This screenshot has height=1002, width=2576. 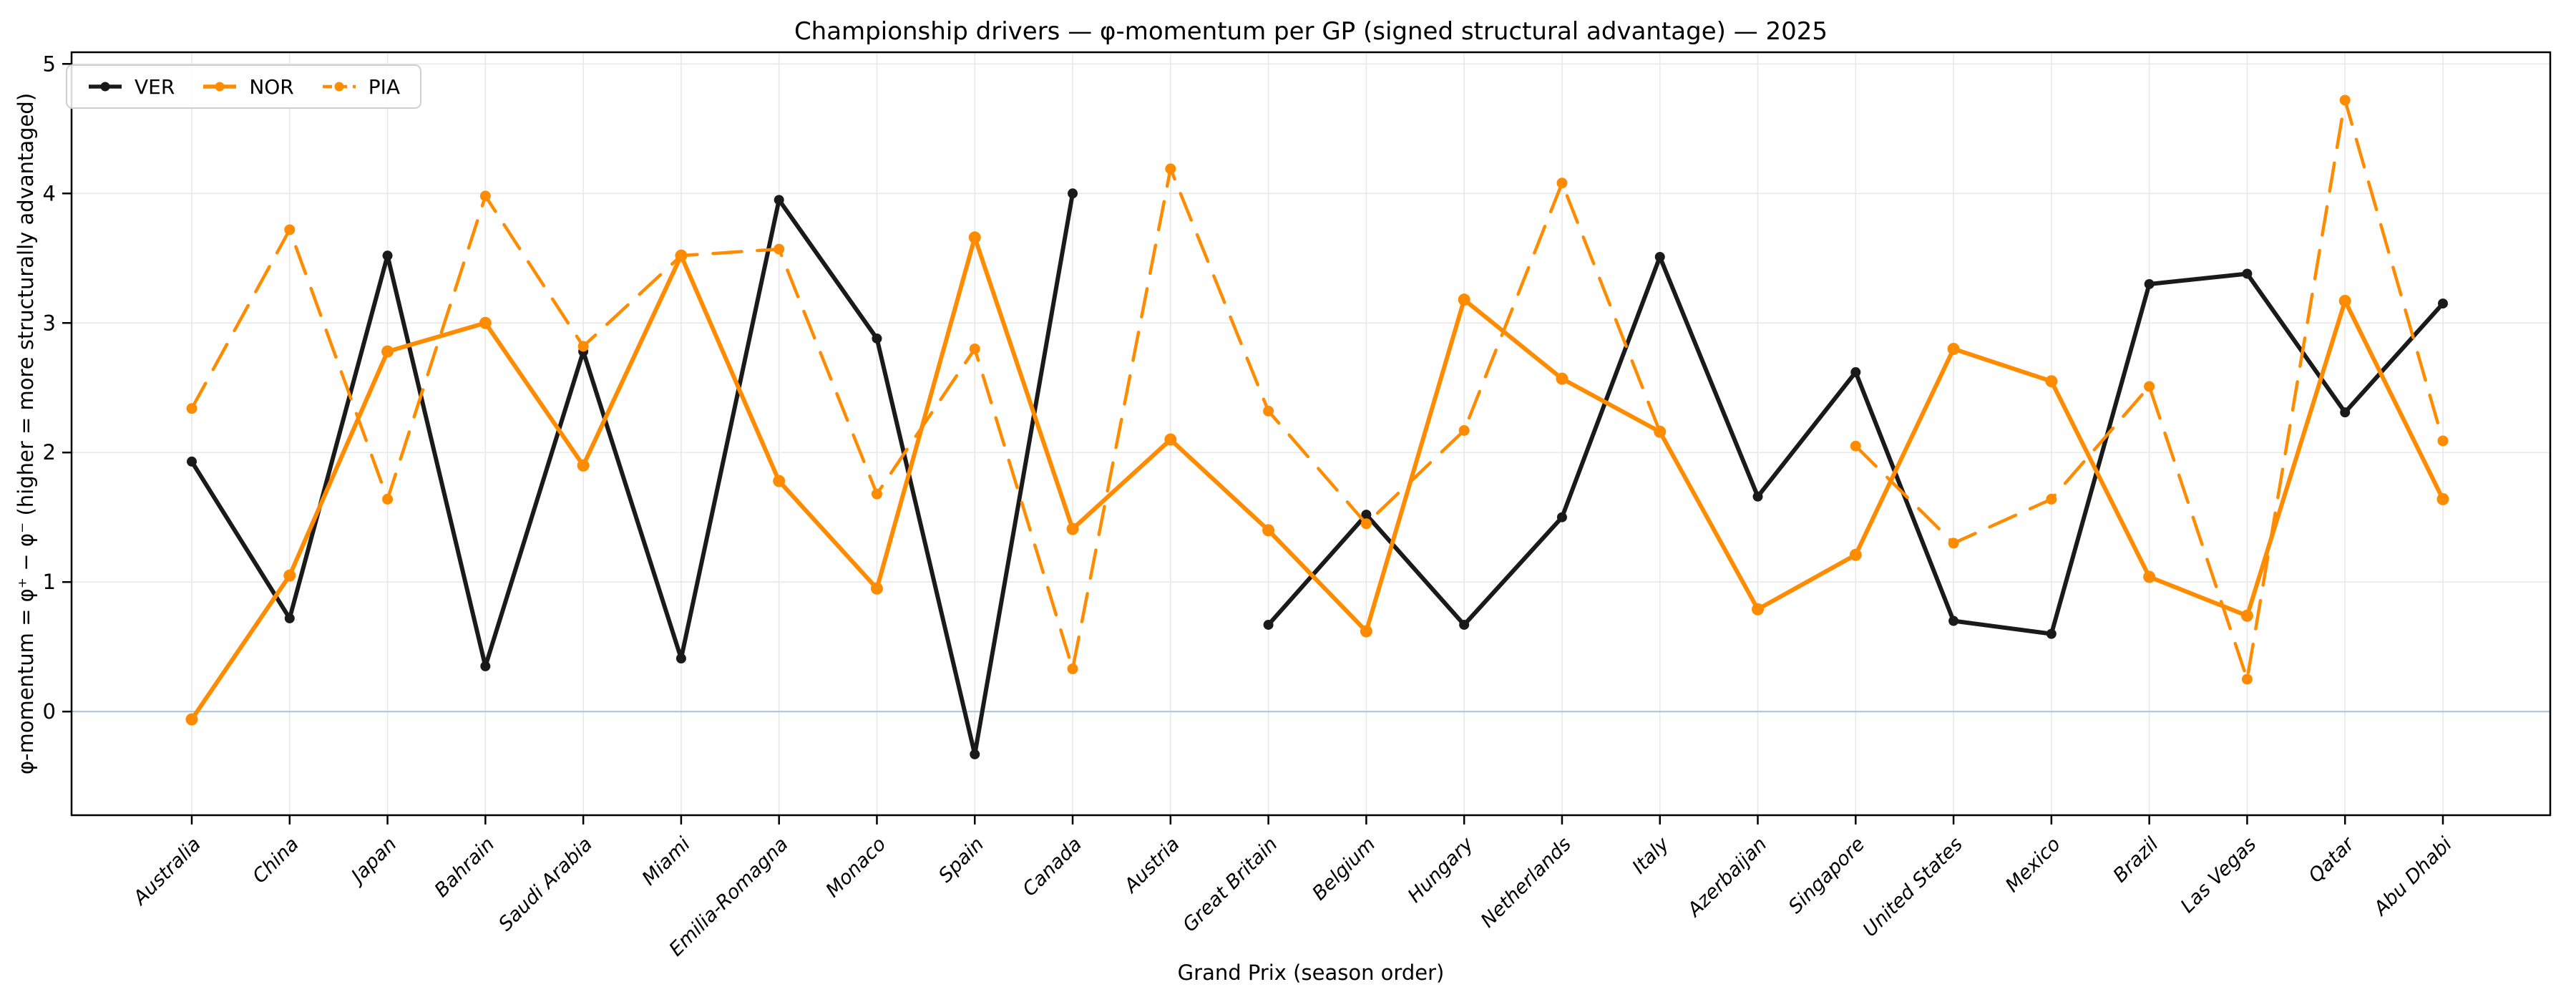 What do you see at coordinates (360, 87) in the screenshot?
I see `legend-item-pia: PIA` at bounding box center [360, 87].